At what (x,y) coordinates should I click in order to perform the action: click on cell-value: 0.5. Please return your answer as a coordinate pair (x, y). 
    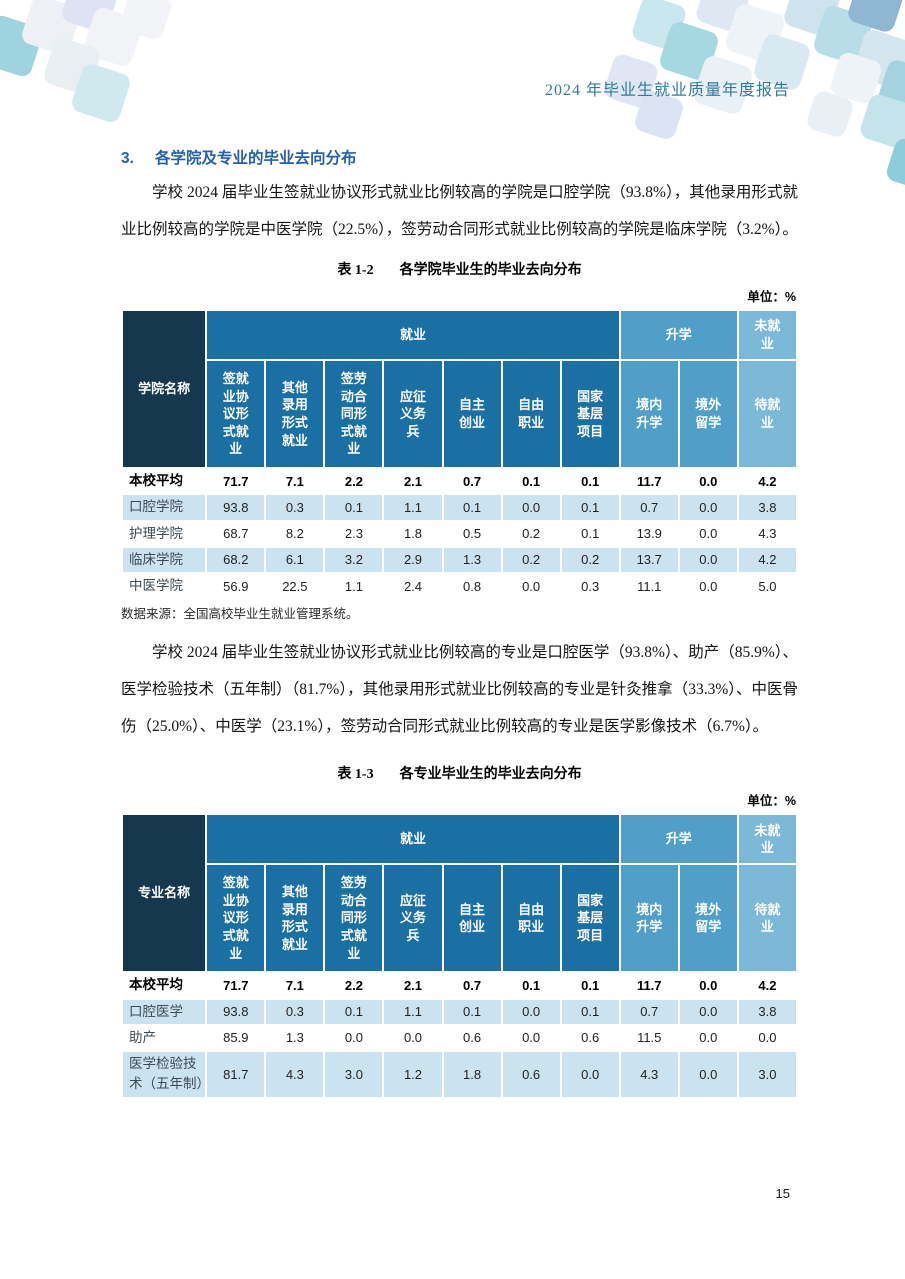
    Looking at the image, I should click on (472, 533).